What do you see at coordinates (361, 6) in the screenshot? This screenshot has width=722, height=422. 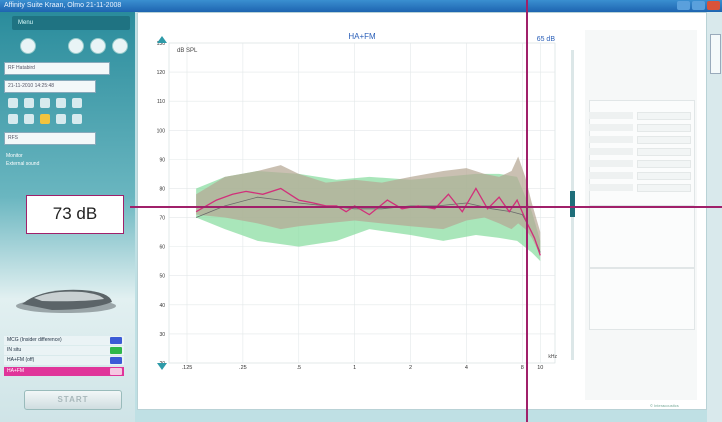 I see `title-bar: Affinity Suite Kraan, Olmo 21-11-2008` at bounding box center [361, 6].